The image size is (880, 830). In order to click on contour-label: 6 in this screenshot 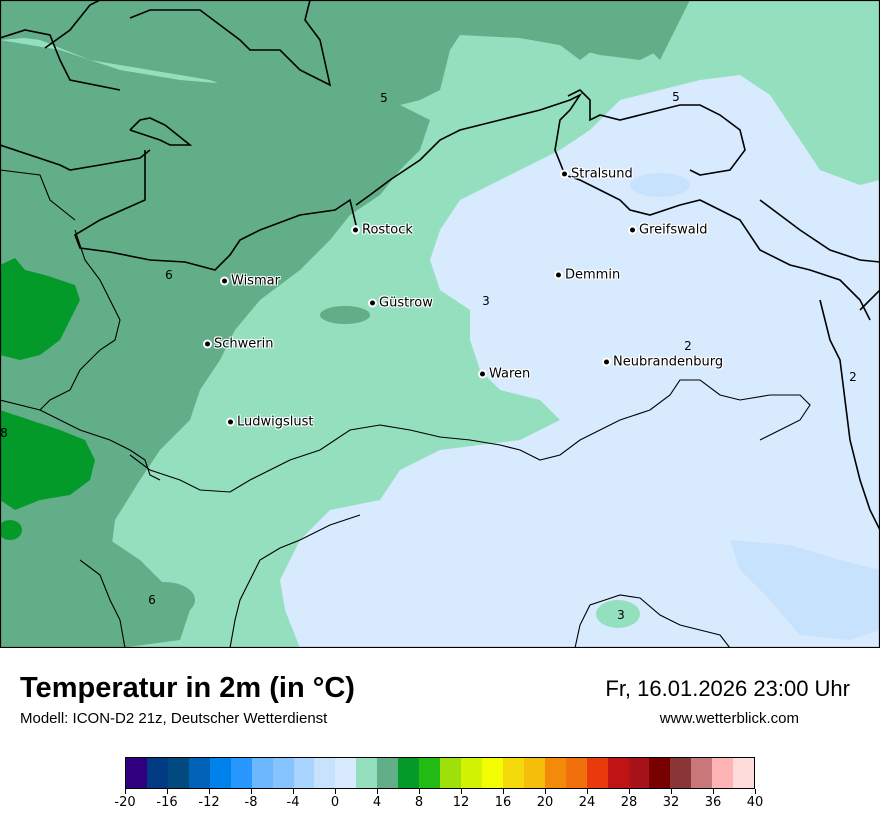, I will do `click(169, 275)`.